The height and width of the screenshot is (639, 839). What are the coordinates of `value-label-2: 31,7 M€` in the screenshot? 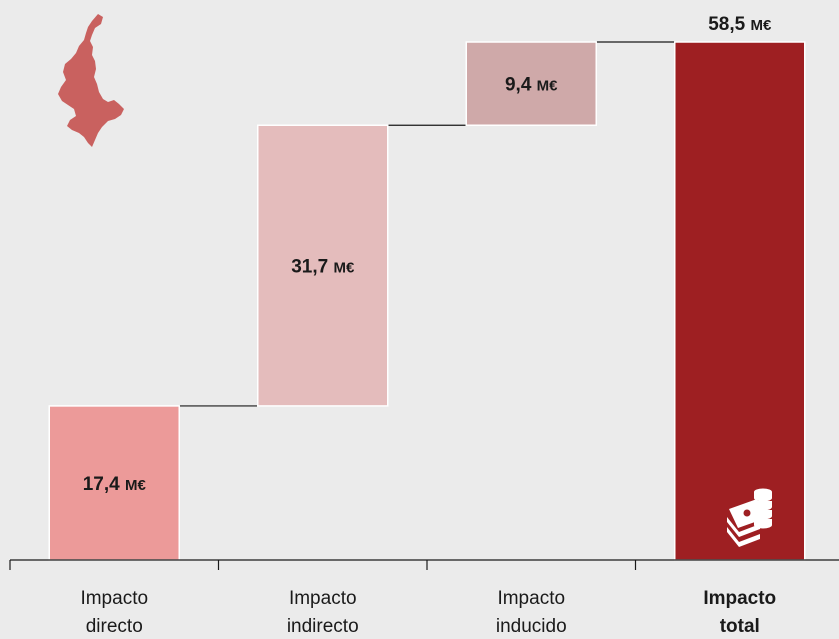 It's located at (323, 267).